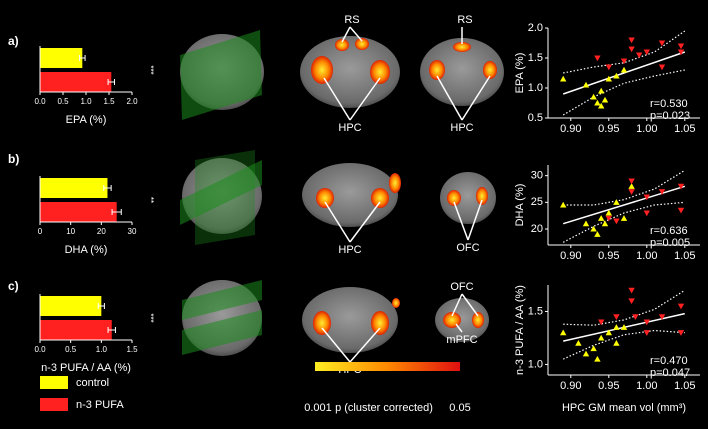  What do you see at coordinates (669, 104) in the screenshot?
I see `stat-label: r=0.530` at bounding box center [669, 104].